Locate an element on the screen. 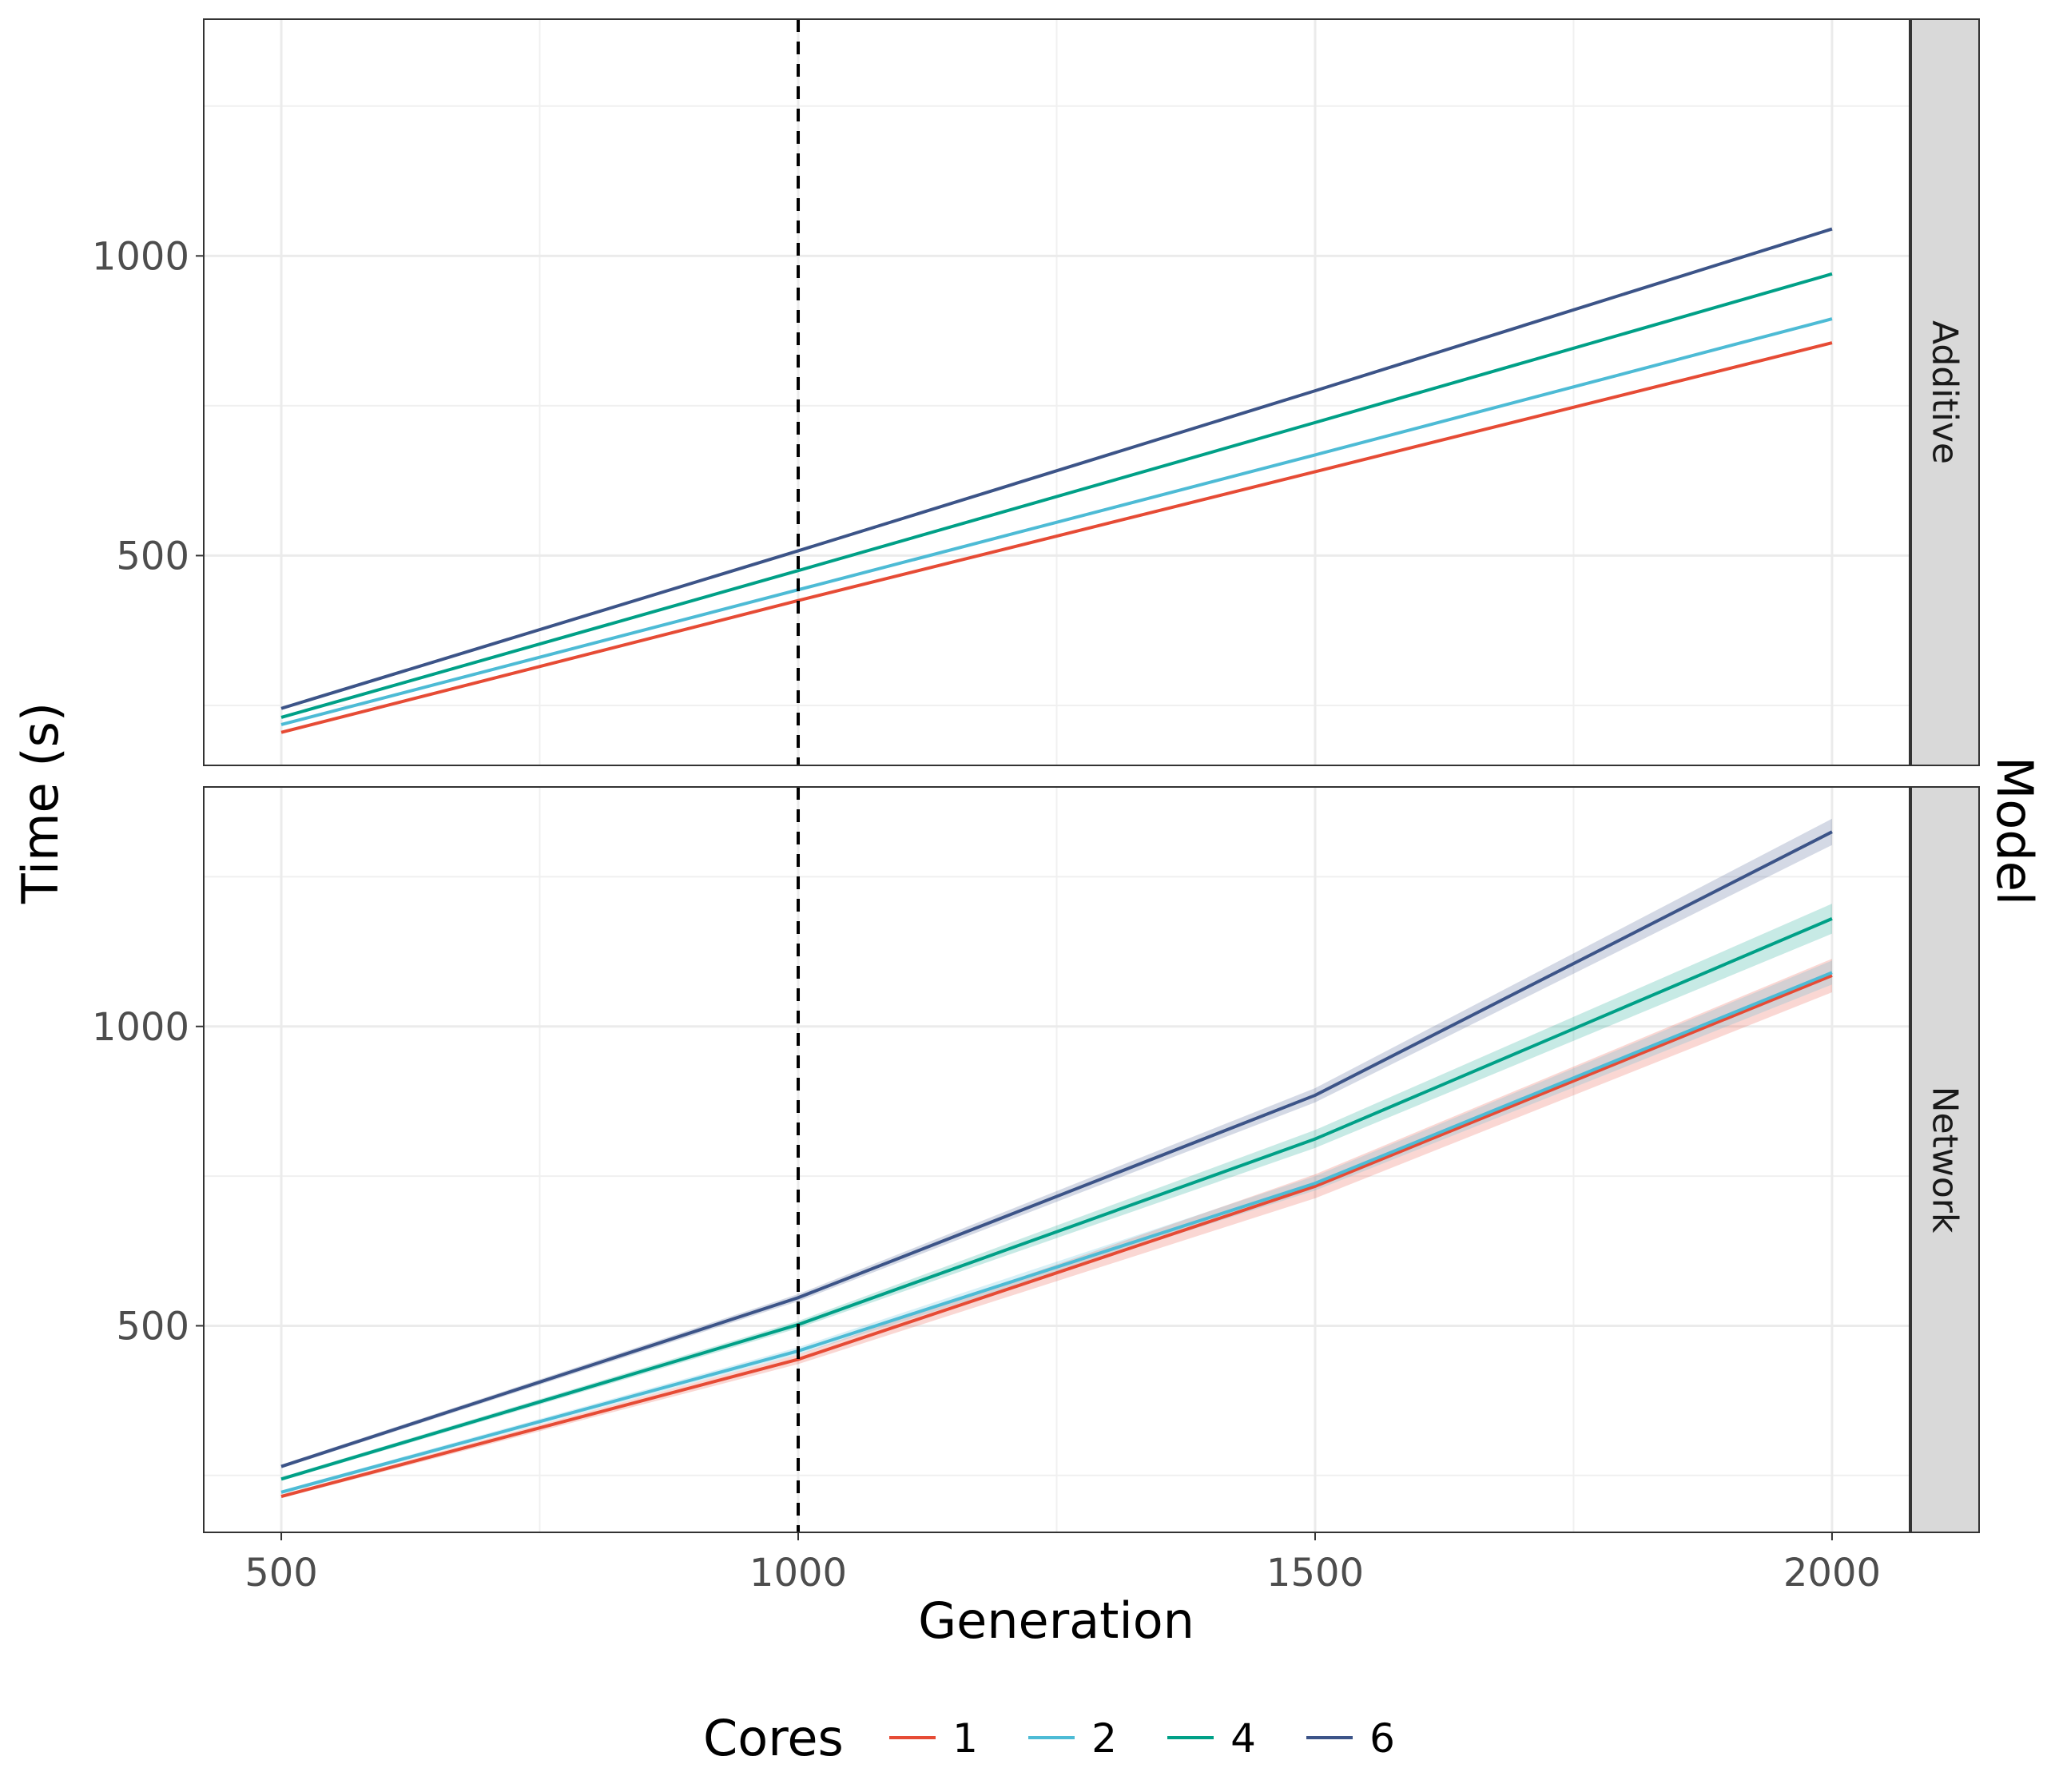  facet-strip-label: Network is located at coordinates (1945, 1160).